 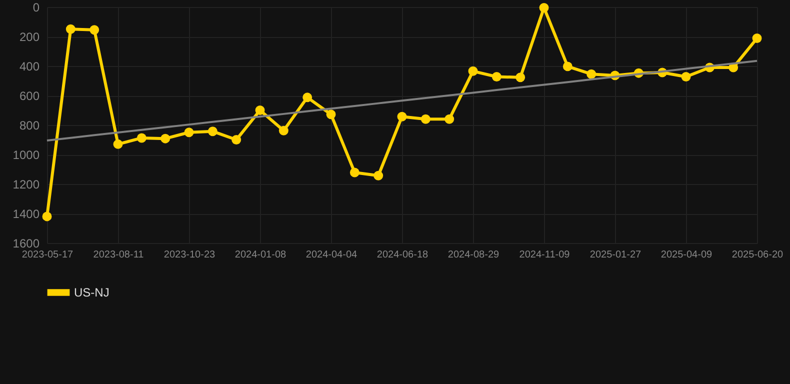 I want to click on x-tick-label: 2023-05-17, so click(x=48, y=255).